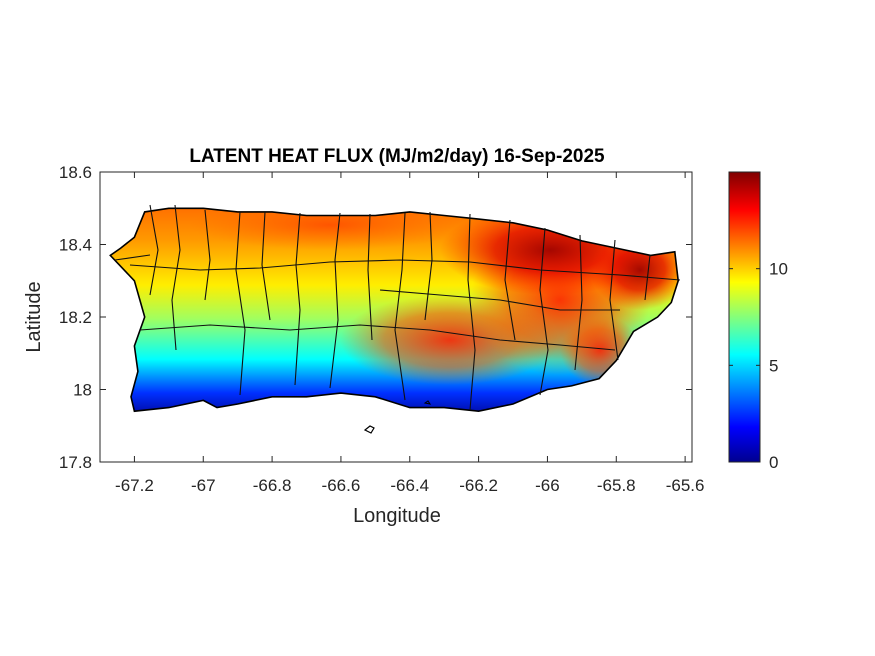 Image resolution: width=875 pixels, height=656 pixels. I want to click on y-tick-label: 18.4, so click(75, 245).